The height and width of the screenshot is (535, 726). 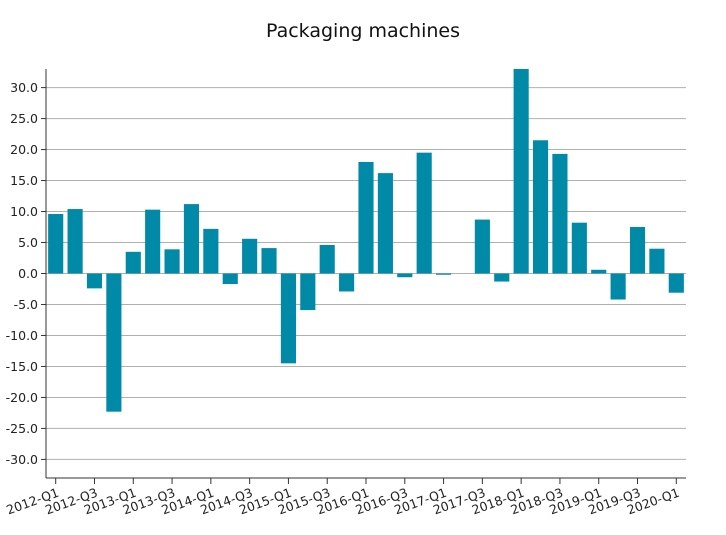 I want to click on y-tick-label: -5.0, so click(x=26, y=304).